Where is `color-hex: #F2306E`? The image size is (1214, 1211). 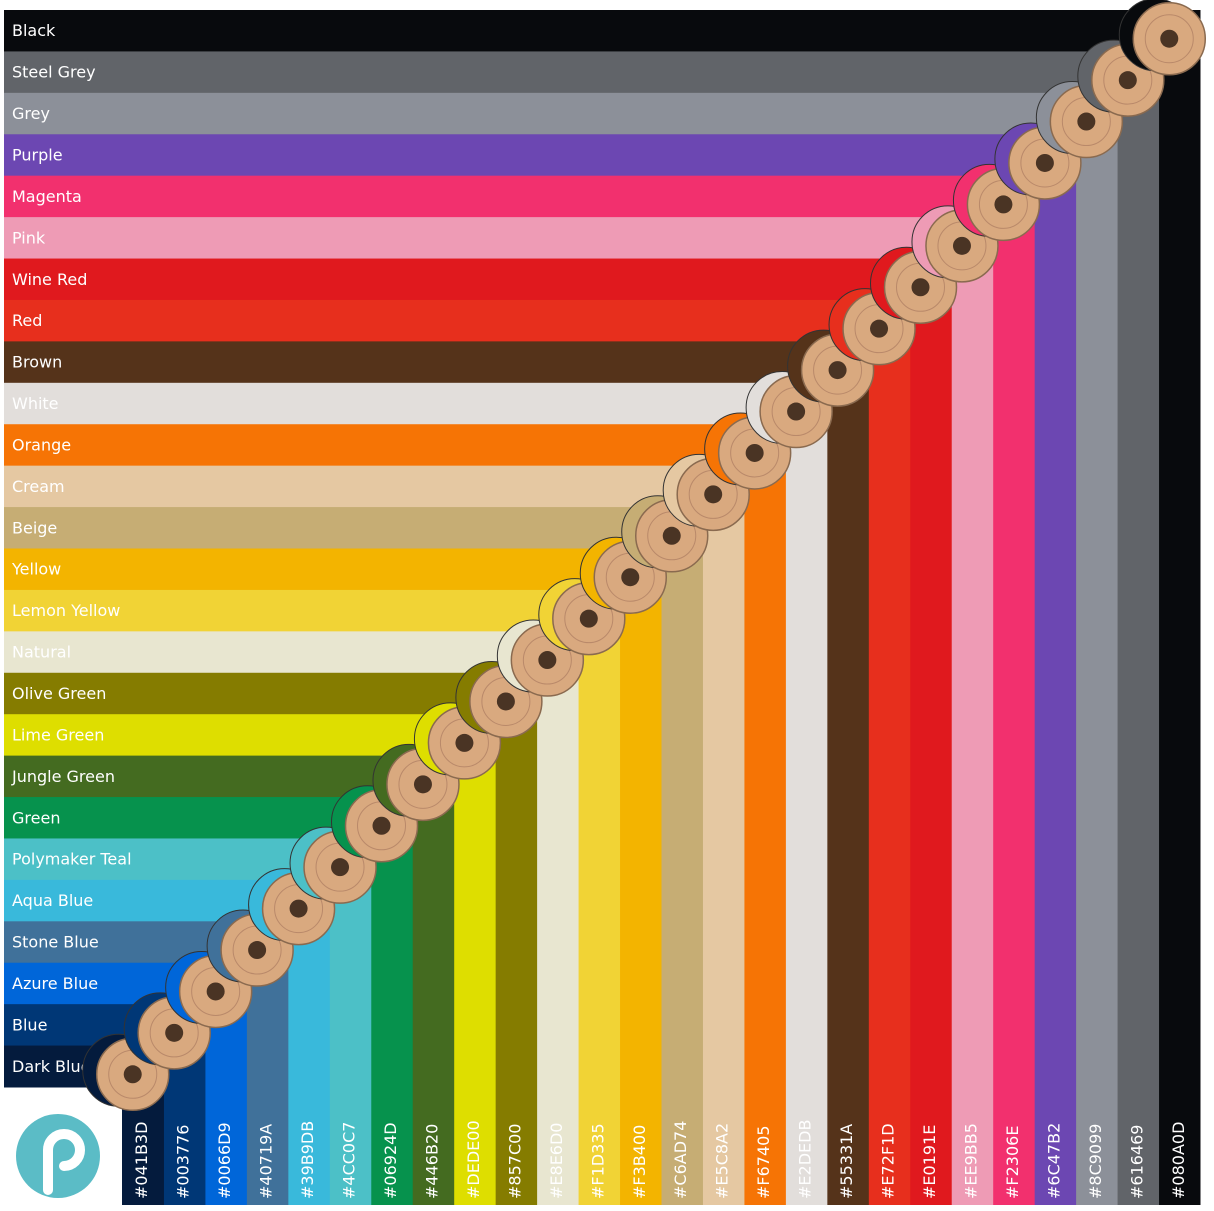
color-hex: #F2306E is located at coordinates (1012, 1162).